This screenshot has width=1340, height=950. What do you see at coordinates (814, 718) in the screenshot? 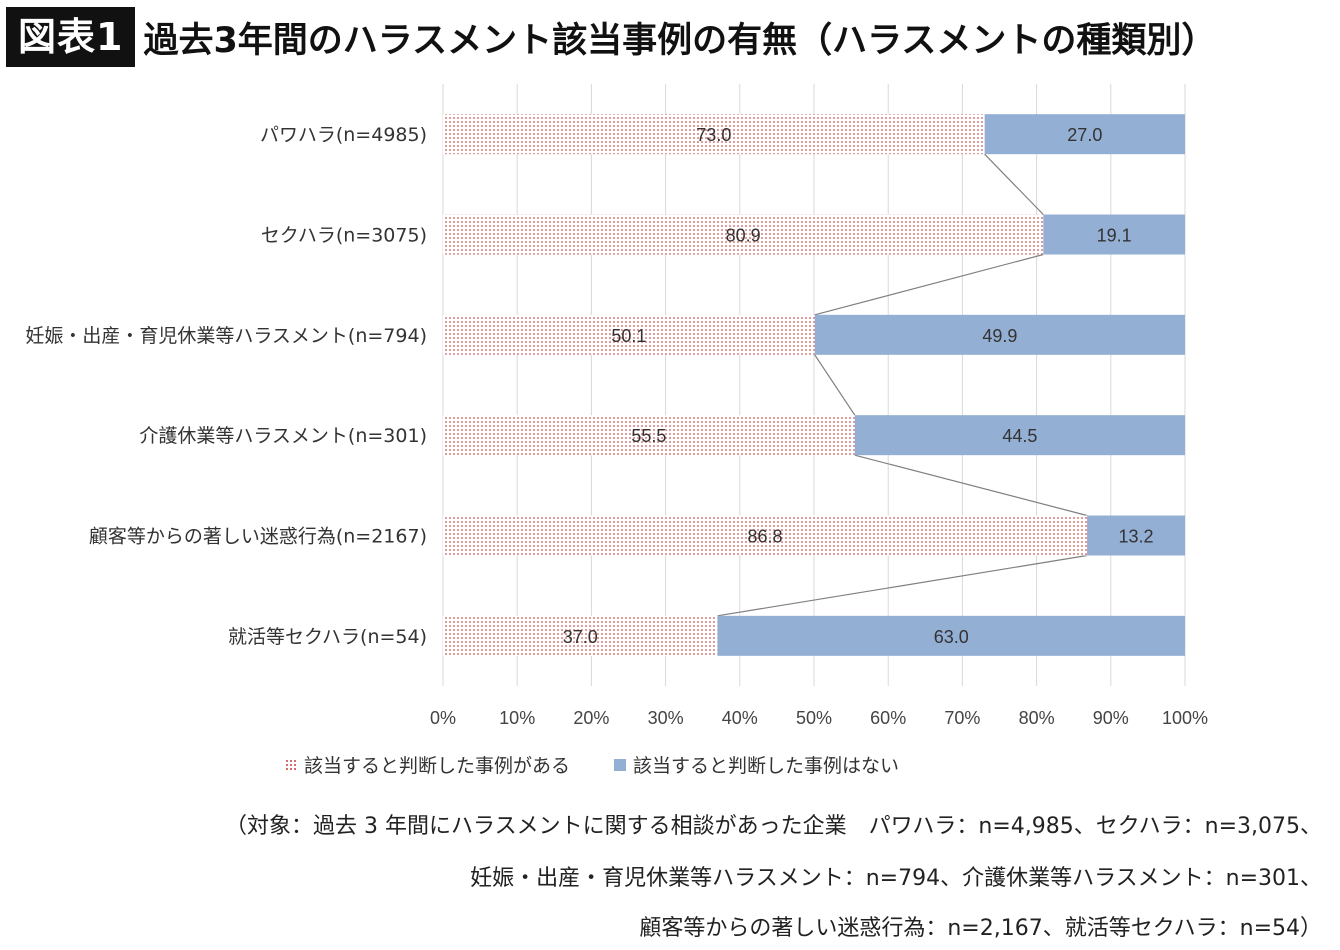
I see `x-tick-label: 50%` at bounding box center [814, 718].